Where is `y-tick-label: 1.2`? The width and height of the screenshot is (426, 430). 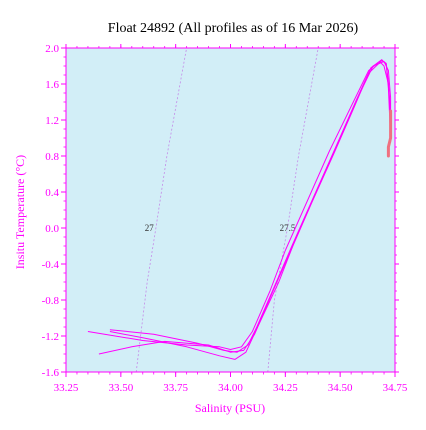
y-tick-label: 1.2 is located at coordinates (52, 121).